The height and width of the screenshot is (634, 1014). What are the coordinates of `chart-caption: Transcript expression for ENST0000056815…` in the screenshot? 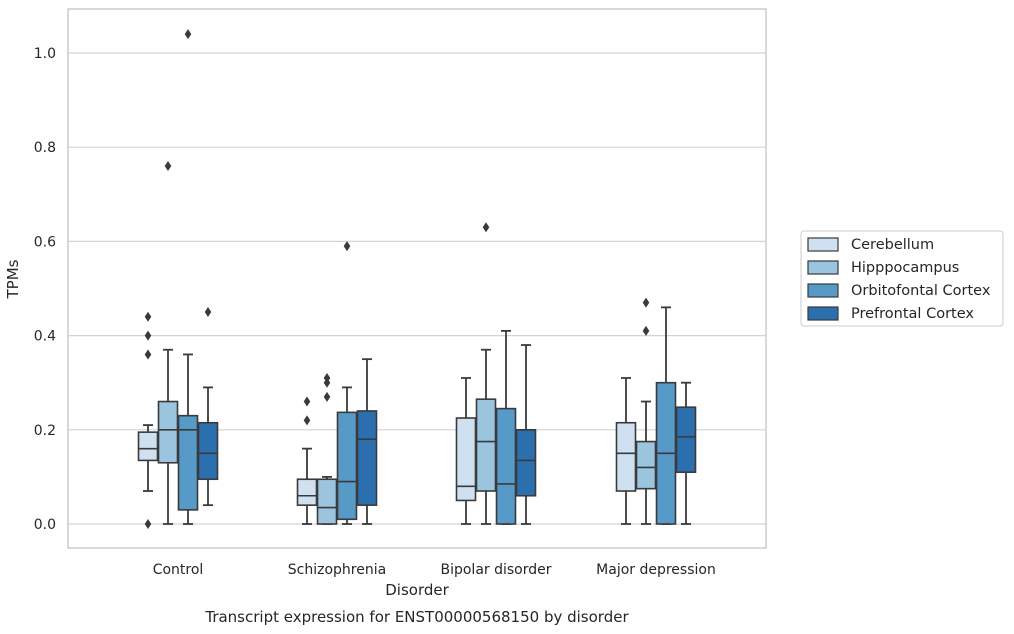 It's located at (416, 617).